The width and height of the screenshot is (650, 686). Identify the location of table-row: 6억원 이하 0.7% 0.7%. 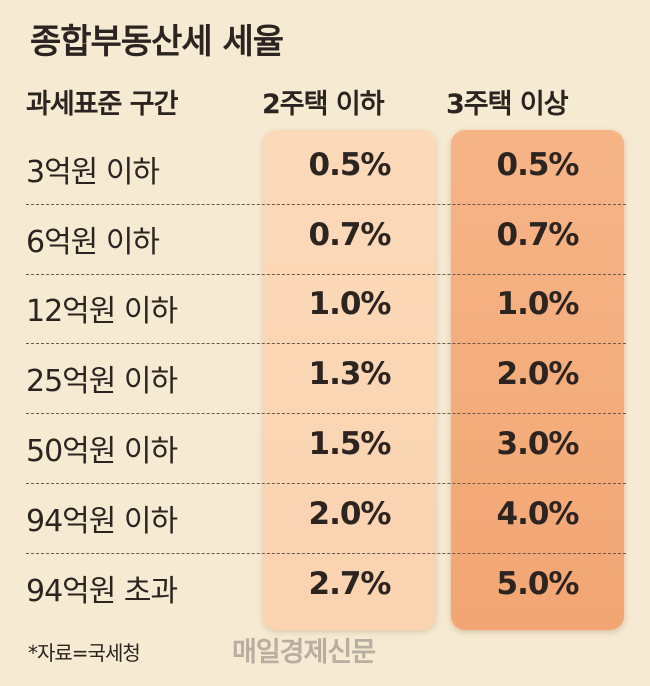
(325, 239).